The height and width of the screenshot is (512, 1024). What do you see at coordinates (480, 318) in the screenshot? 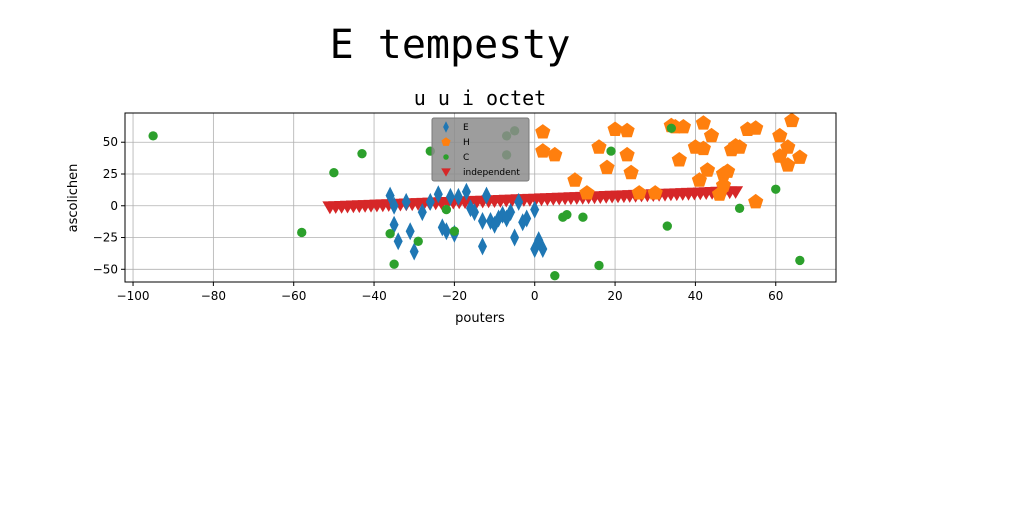
I see `x-axis-label: pouters` at bounding box center [480, 318].